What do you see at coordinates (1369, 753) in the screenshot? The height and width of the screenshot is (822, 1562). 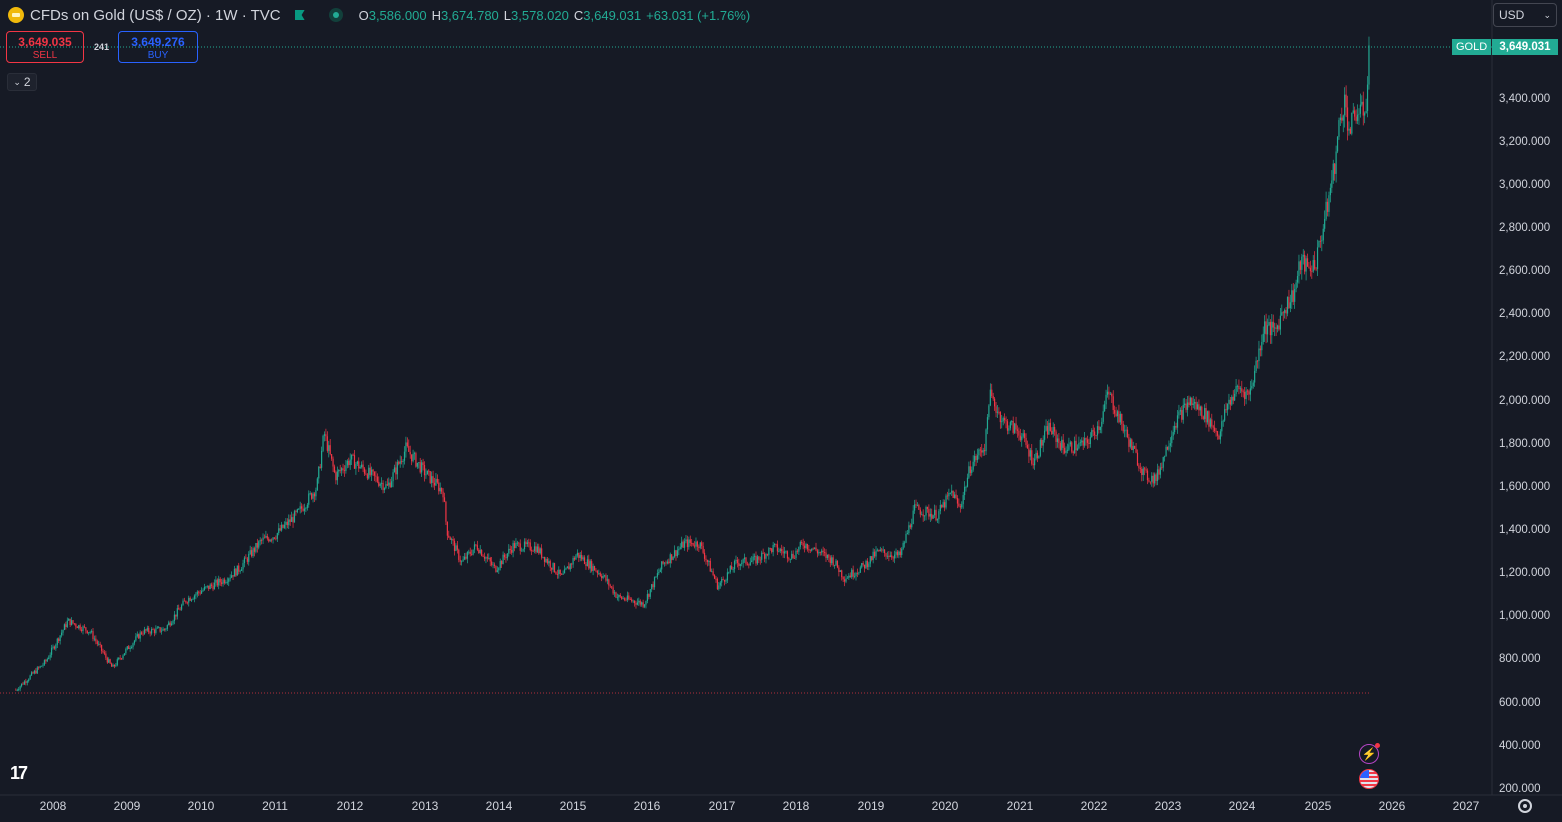 I see `bolt-icon: ⚡` at bounding box center [1369, 753].